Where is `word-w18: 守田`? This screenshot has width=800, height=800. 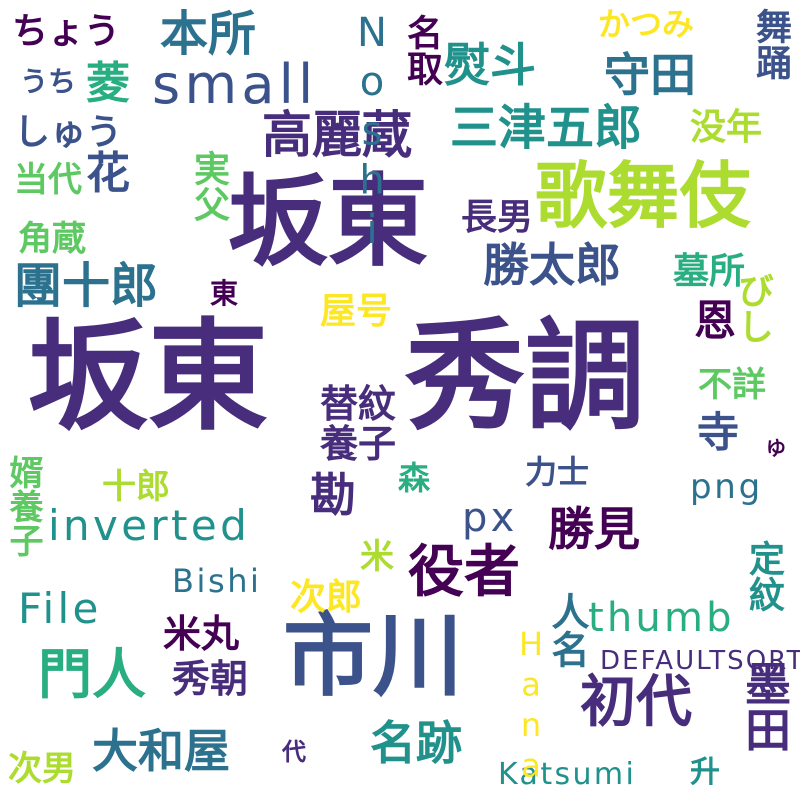 word-w18: 守田 is located at coordinates (650, 75).